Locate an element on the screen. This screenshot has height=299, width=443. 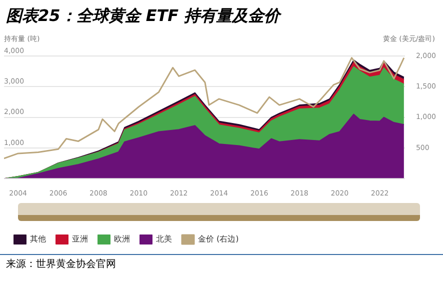
legend-label: 亚洲 is located at coordinates (80, 239).